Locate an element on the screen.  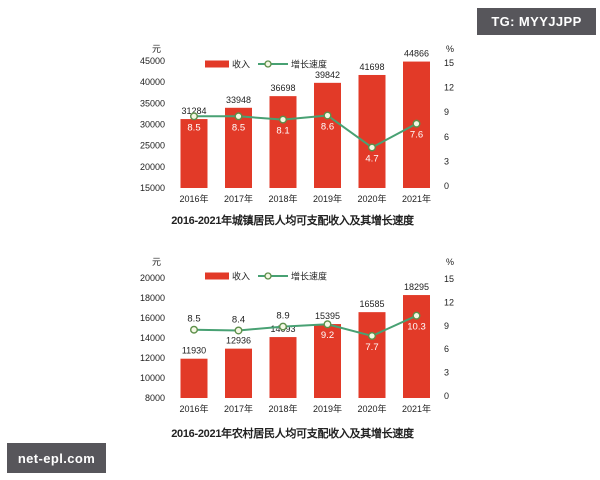
bar-value-label: 16585 is located at coordinates (371, 304).